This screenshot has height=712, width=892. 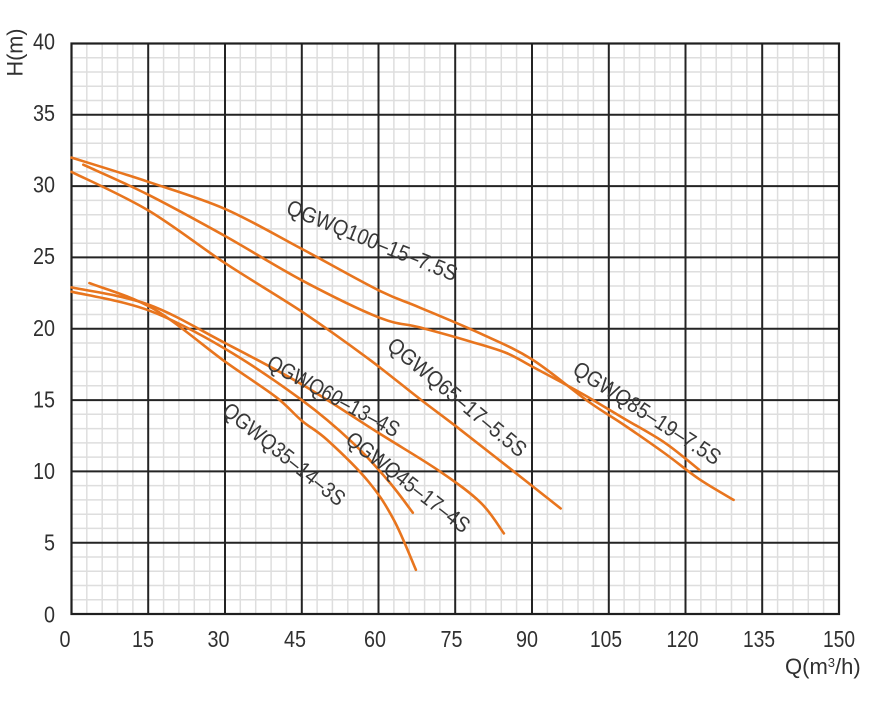 What do you see at coordinates (606, 639) in the screenshot?
I see `svg-text: 105` at bounding box center [606, 639].